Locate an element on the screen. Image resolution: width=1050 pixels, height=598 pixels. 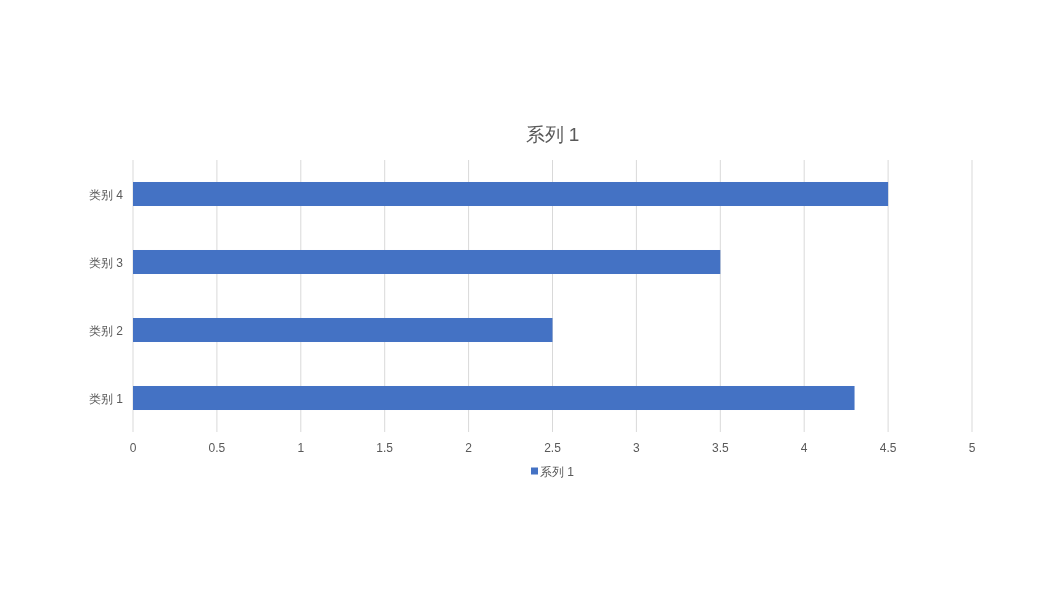
y-category: 类别 1 is located at coordinates (106, 398).